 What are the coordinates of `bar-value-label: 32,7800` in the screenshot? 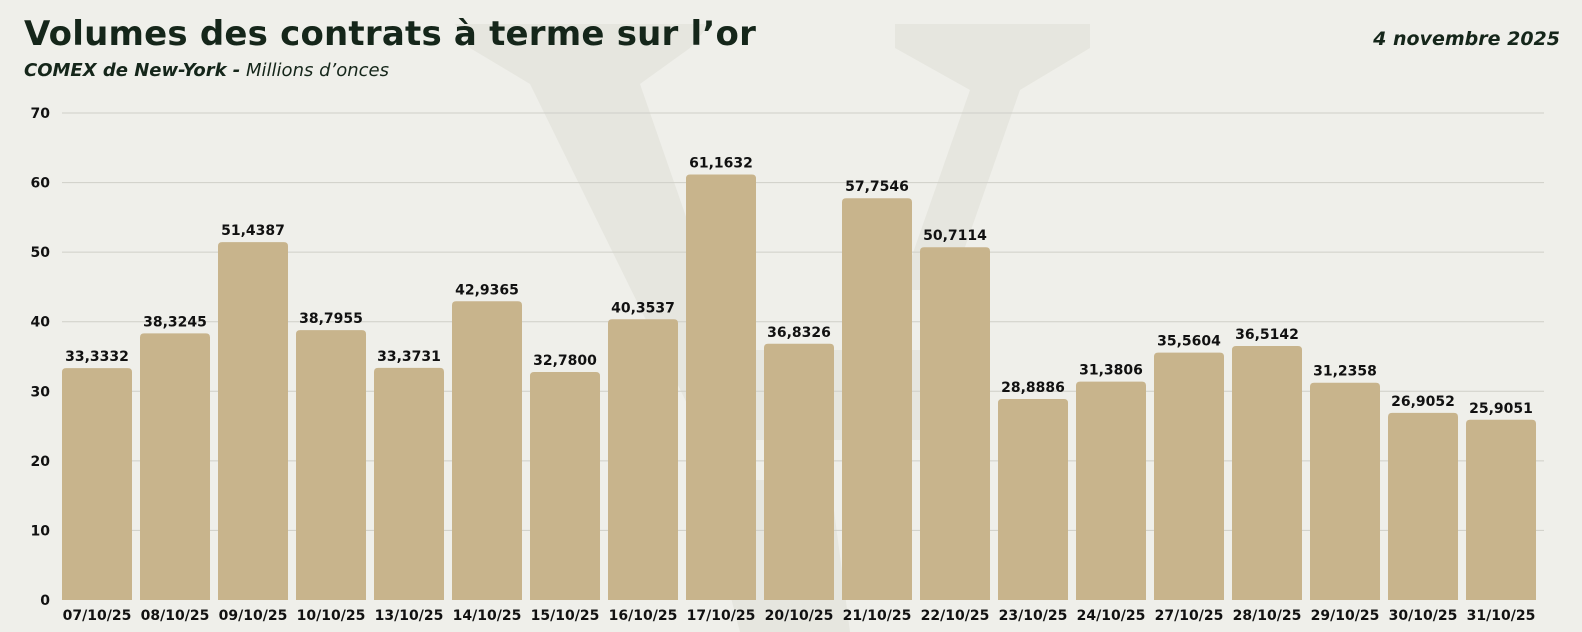 It's located at (565, 361).